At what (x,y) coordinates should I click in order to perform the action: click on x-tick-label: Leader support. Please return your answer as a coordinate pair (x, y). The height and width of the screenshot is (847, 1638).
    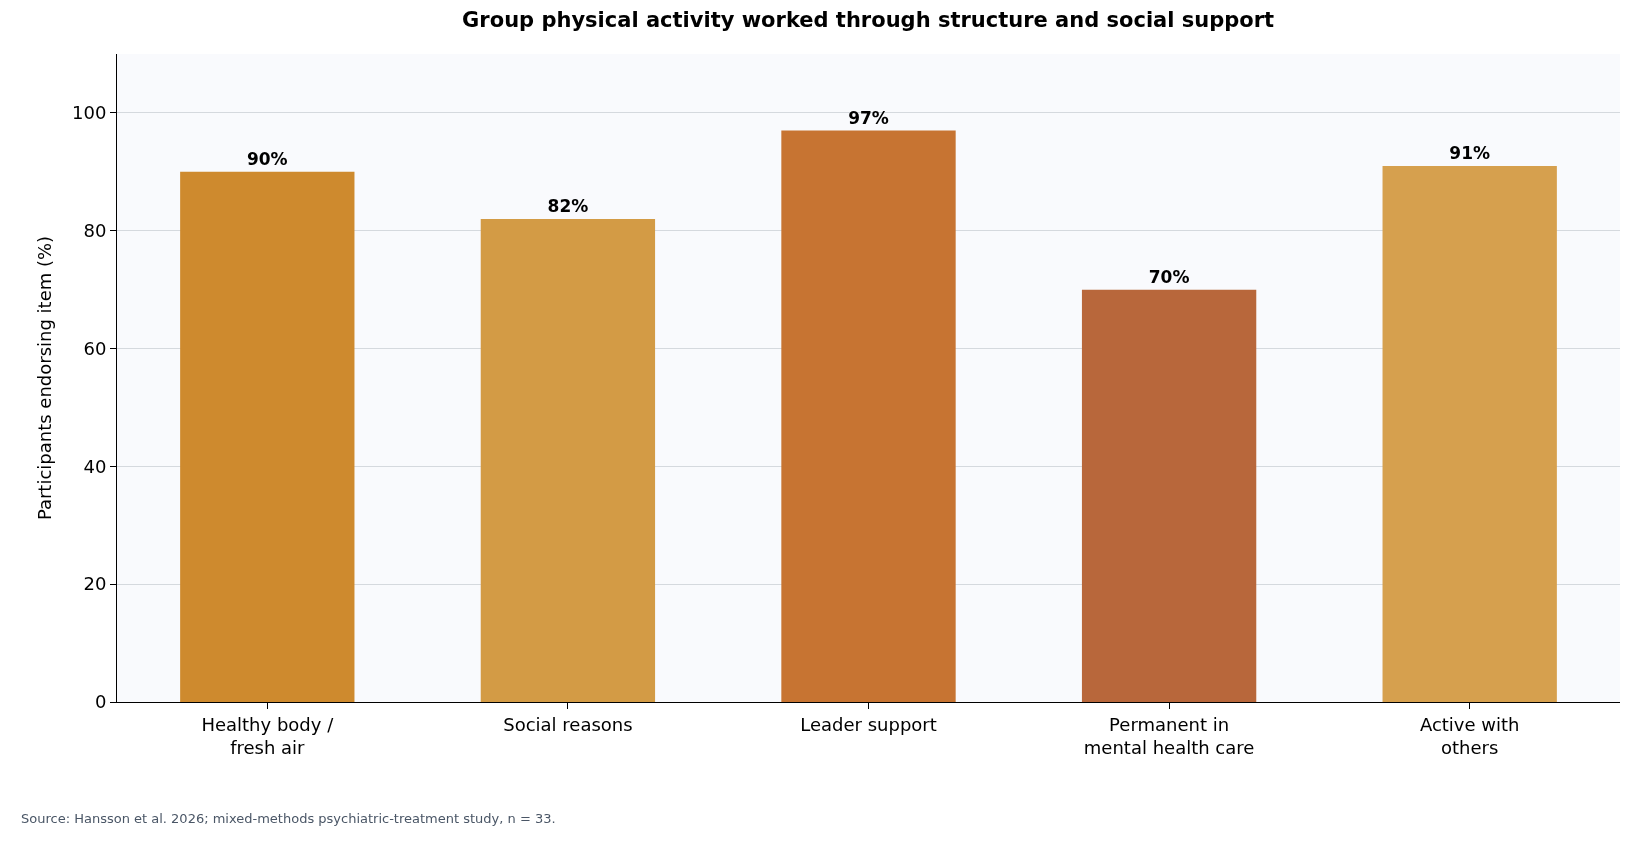
    Looking at the image, I should click on (868, 724).